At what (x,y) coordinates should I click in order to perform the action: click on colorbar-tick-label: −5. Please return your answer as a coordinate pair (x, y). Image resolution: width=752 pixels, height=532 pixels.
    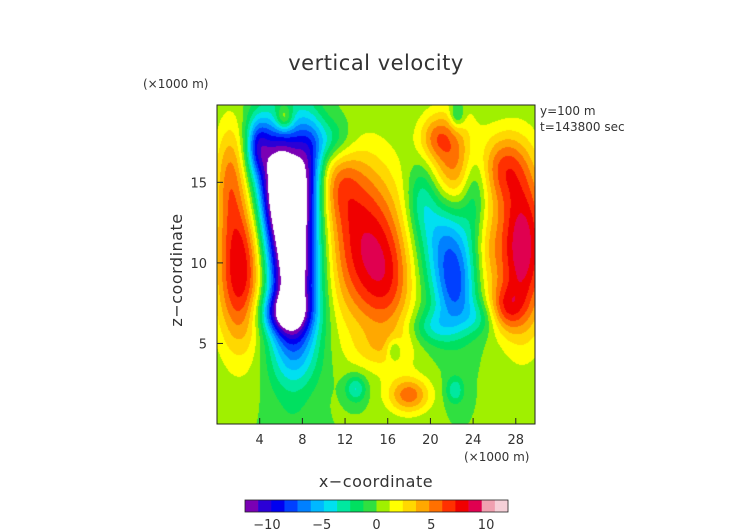
    Looking at the image, I should click on (321, 525).